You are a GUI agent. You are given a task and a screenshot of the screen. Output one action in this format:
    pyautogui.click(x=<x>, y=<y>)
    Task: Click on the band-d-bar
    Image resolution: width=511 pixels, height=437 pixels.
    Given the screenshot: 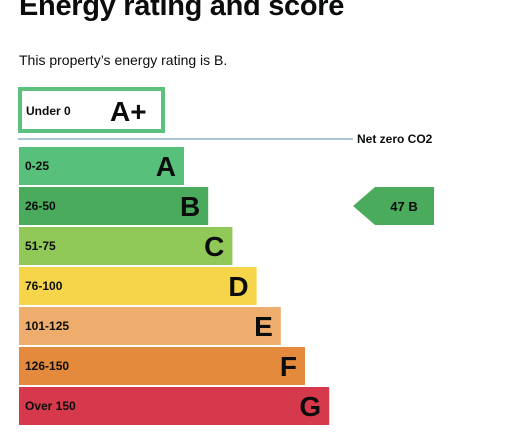 What is the action you would take?
    pyautogui.click(x=138, y=286)
    